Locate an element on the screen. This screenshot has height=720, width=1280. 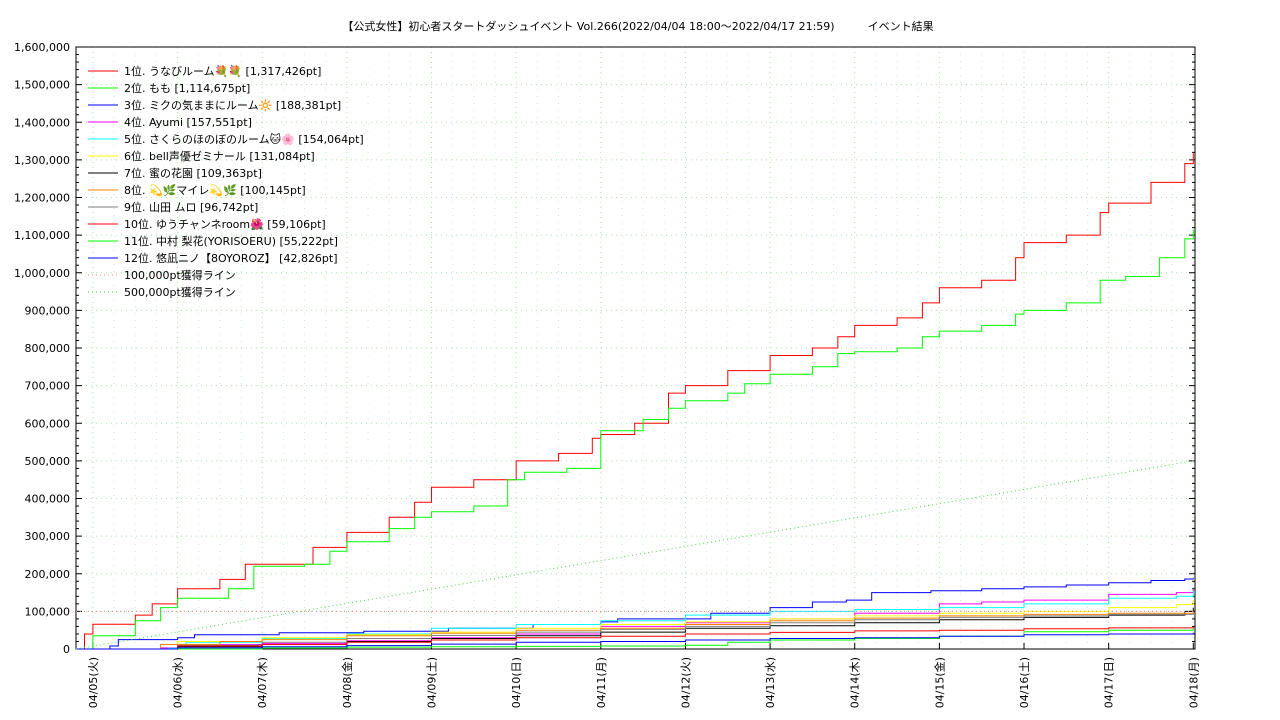
x-tick-label: 04/14(木) is located at coordinates (855, 682).